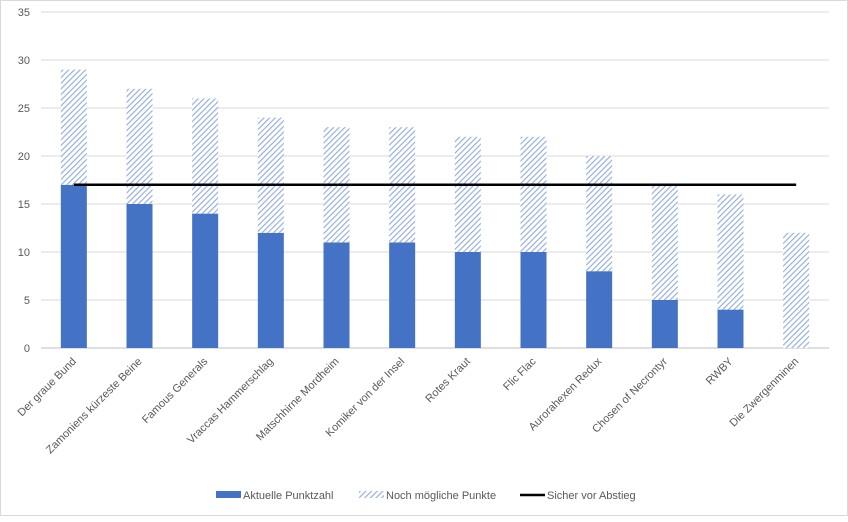  What do you see at coordinates (591, 496) in the screenshot?
I see `legend-label: Sicher vor Abstieg` at bounding box center [591, 496].